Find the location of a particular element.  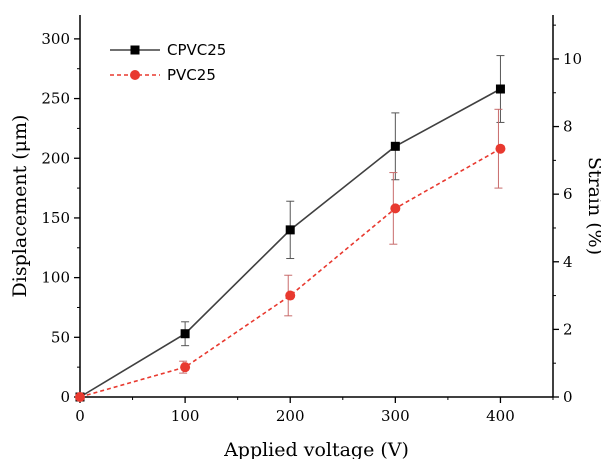

y-tick-label: 0 is located at coordinates (65, 397).